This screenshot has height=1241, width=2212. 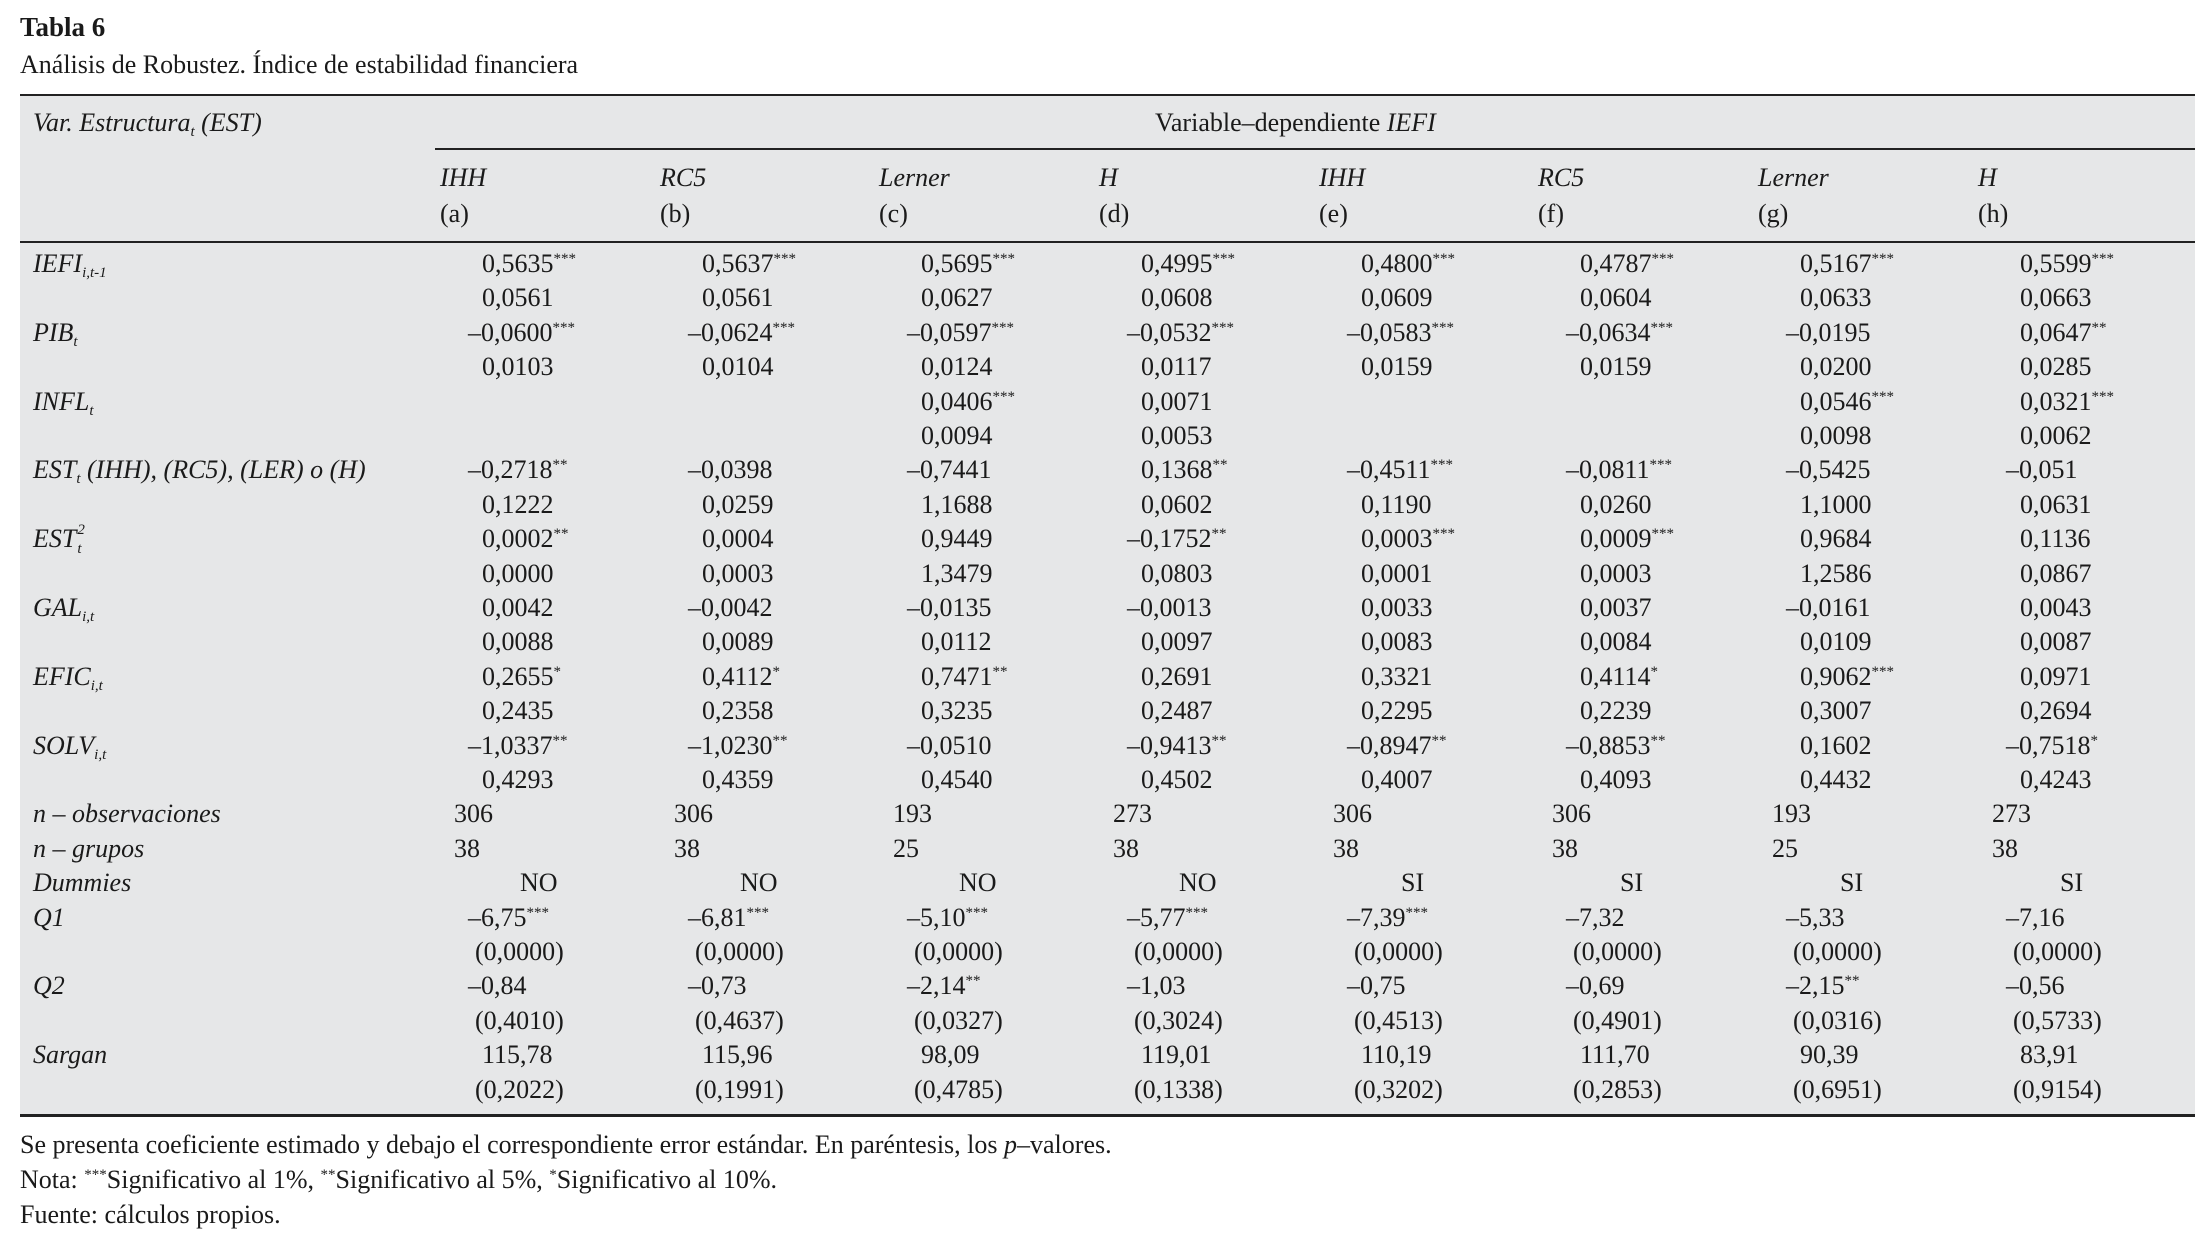 I want to click on p-value-cell: (0,3024), so click(x=1178, y=1020).